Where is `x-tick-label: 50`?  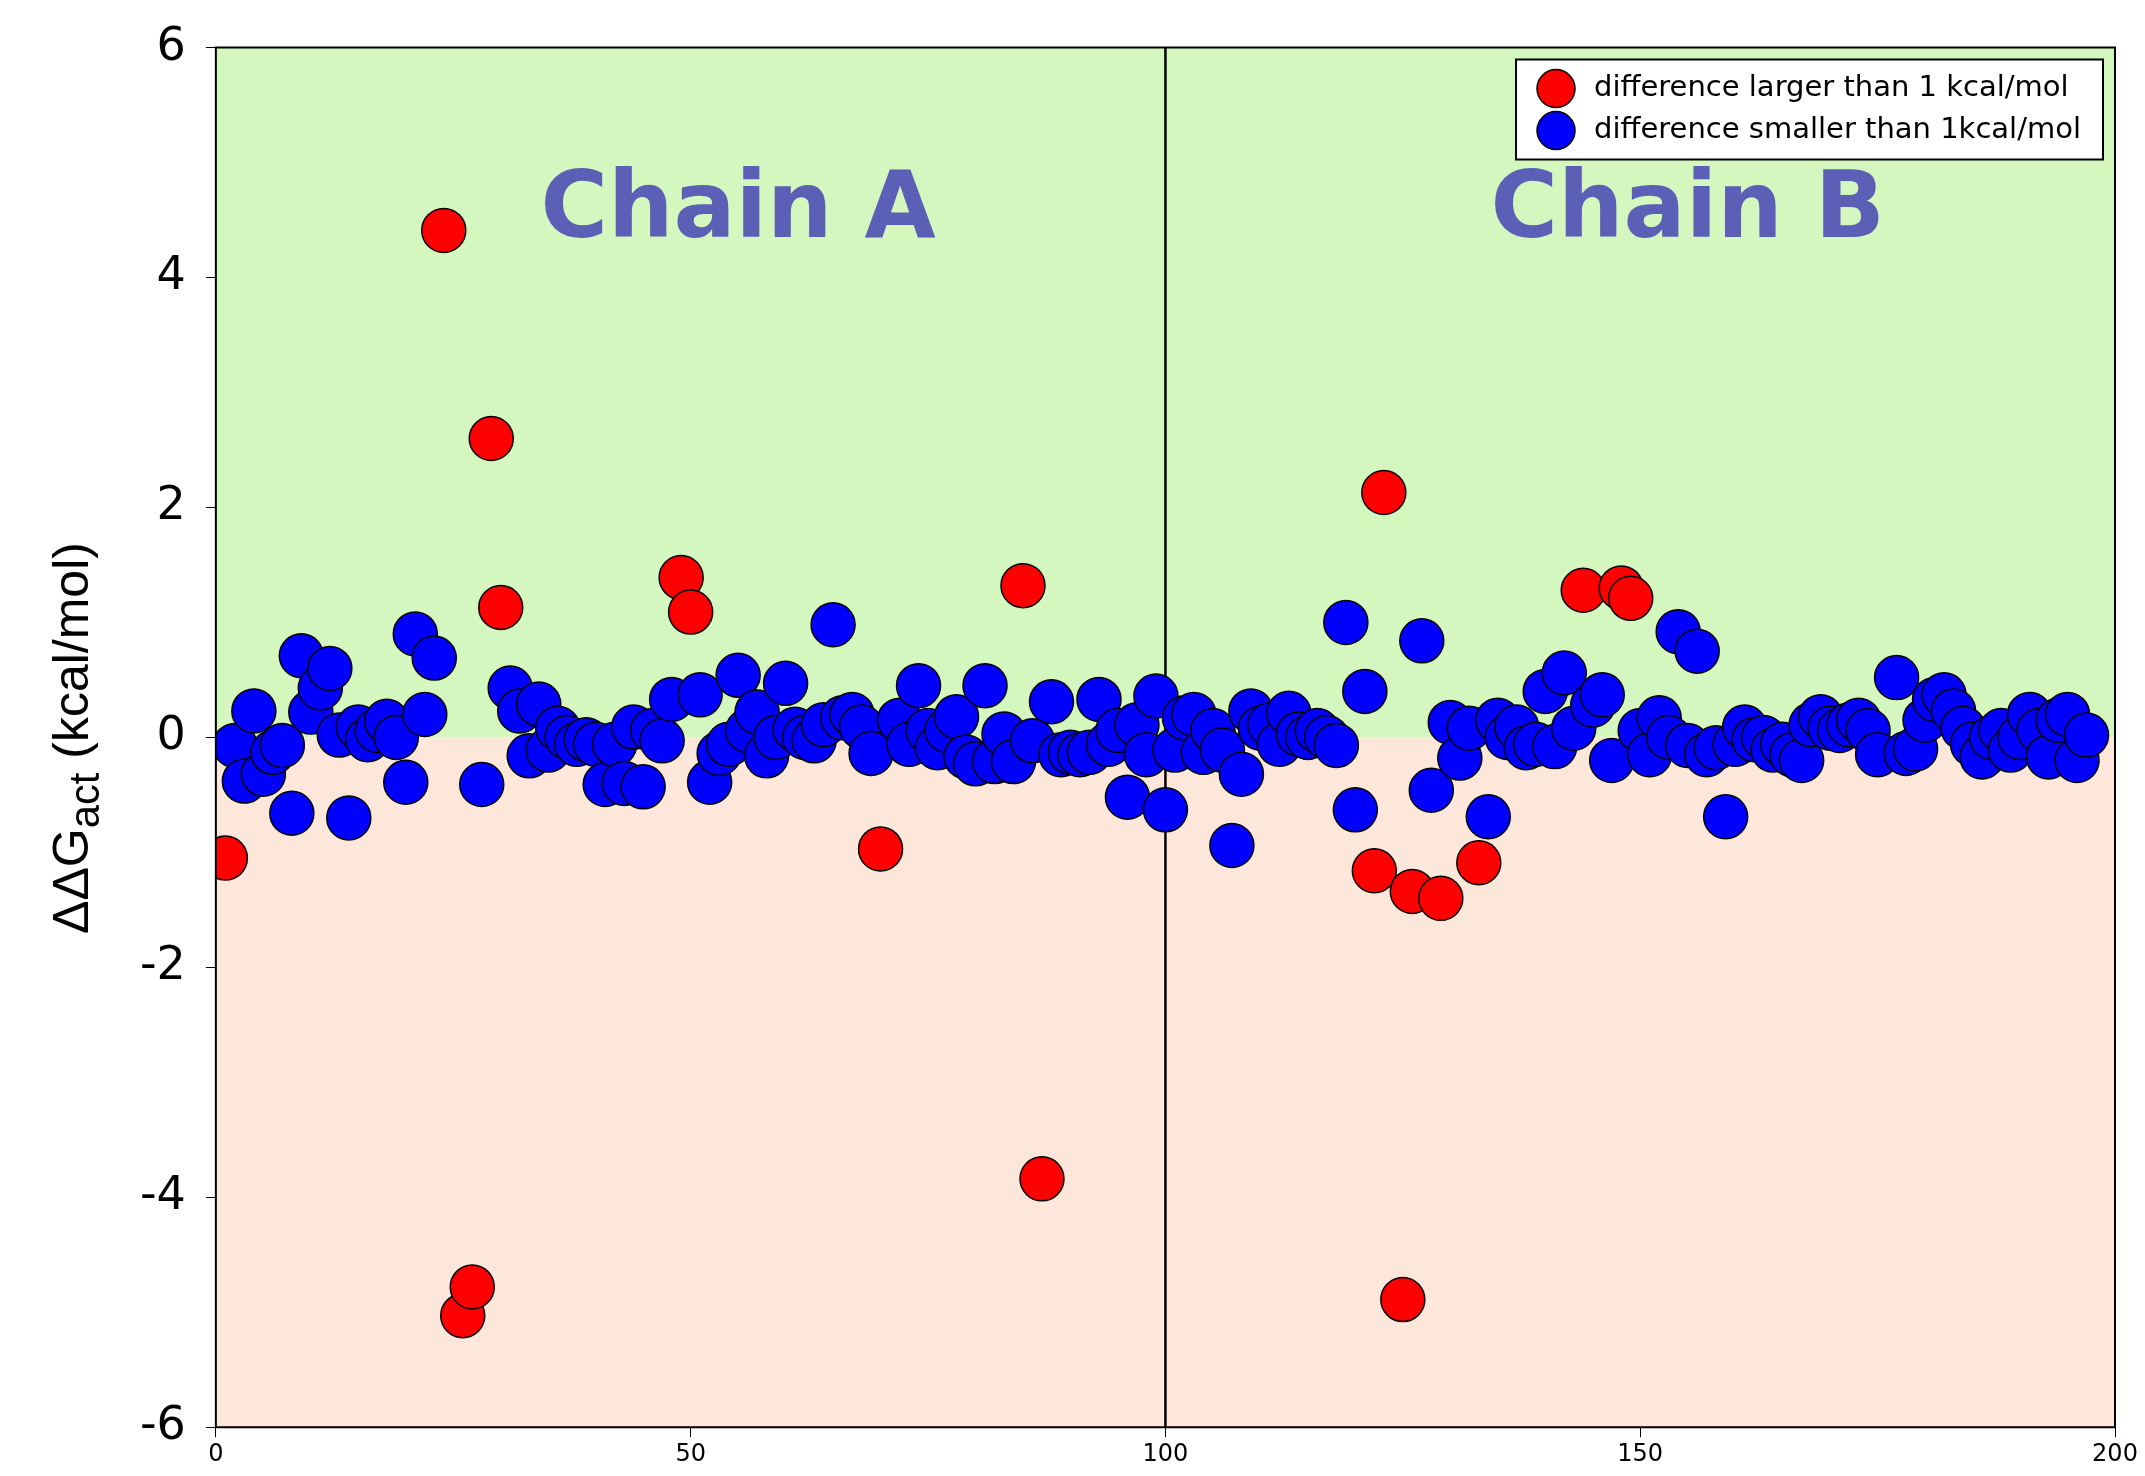 x-tick-label: 50 is located at coordinates (690, 1452).